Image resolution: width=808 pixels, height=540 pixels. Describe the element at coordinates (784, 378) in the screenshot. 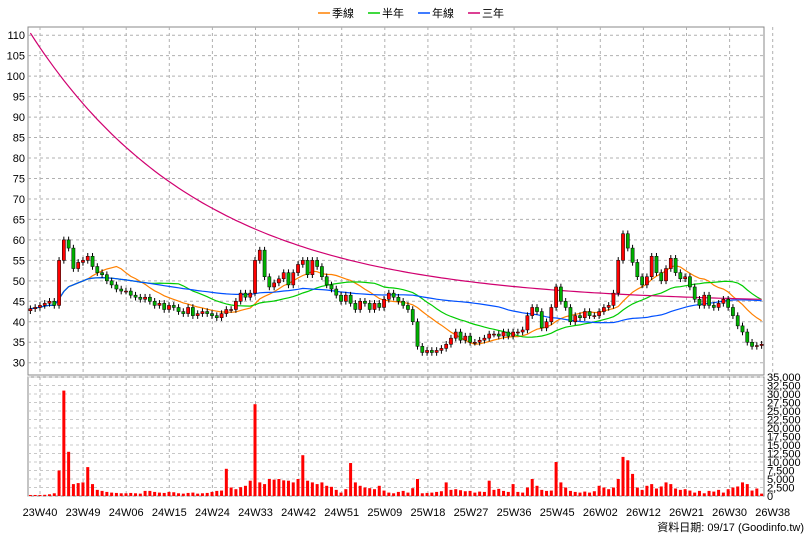

I see `volume-tick-label: 35,000` at that location.